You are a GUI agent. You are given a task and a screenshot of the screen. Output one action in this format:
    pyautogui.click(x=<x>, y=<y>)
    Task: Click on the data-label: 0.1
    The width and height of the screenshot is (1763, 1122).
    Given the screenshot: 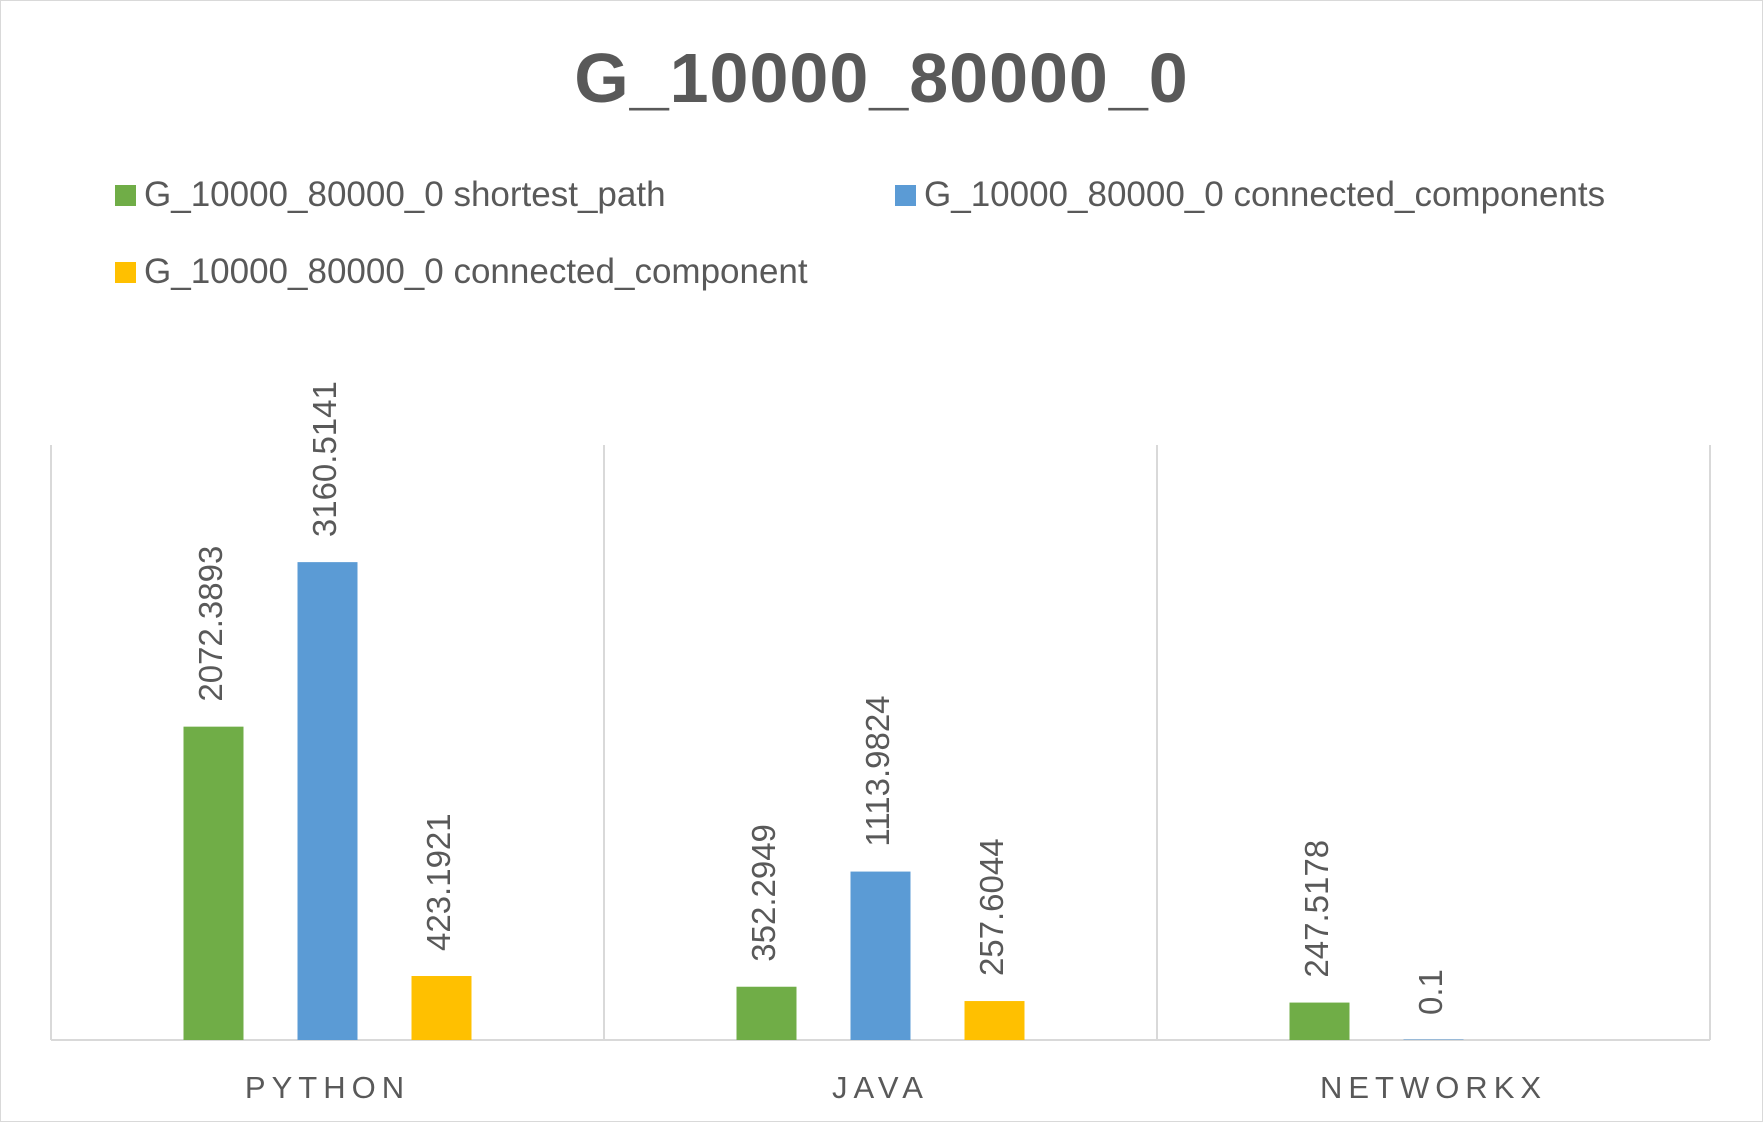 What is the action you would take?
    pyautogui.click(x=1430, y=992)
    